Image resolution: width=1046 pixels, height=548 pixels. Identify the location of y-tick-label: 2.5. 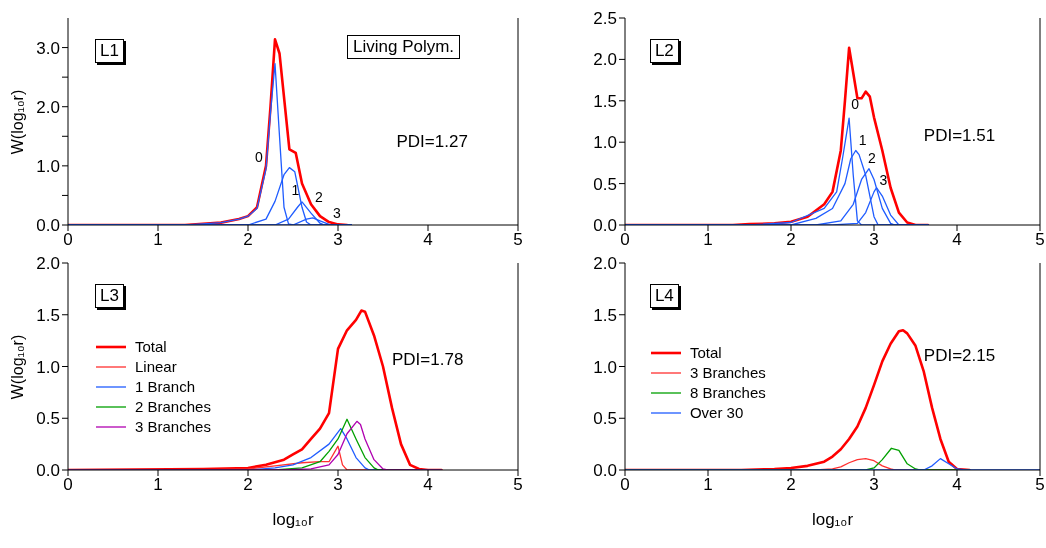
(605, 19).